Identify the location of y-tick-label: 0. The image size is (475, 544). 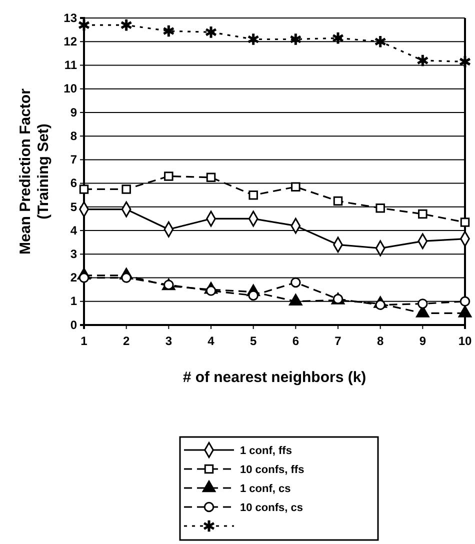
(74, 325).